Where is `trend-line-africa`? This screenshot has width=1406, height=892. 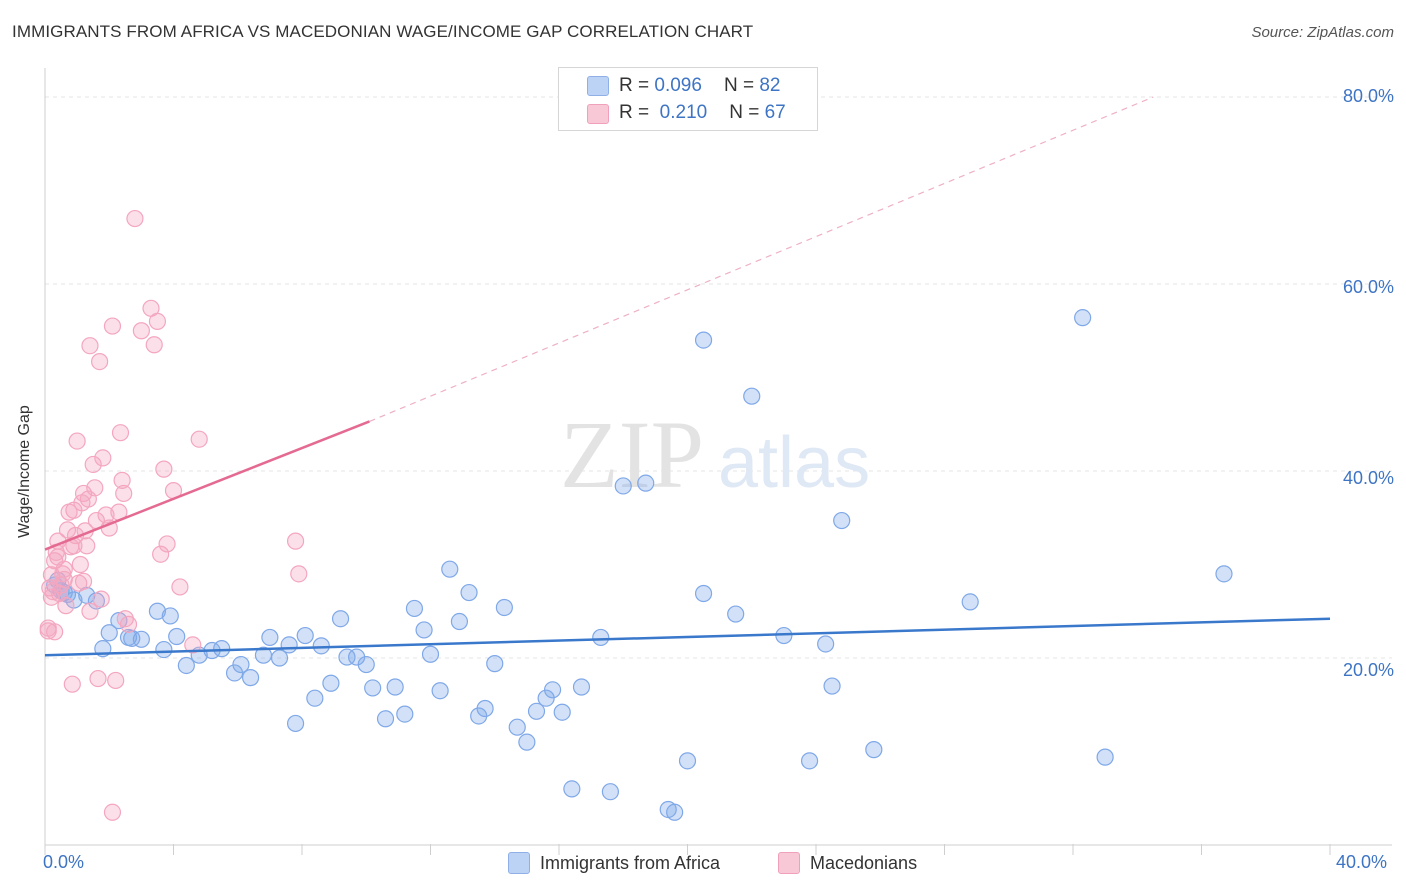 trend-line-africa is located at coordinates (687, 637).